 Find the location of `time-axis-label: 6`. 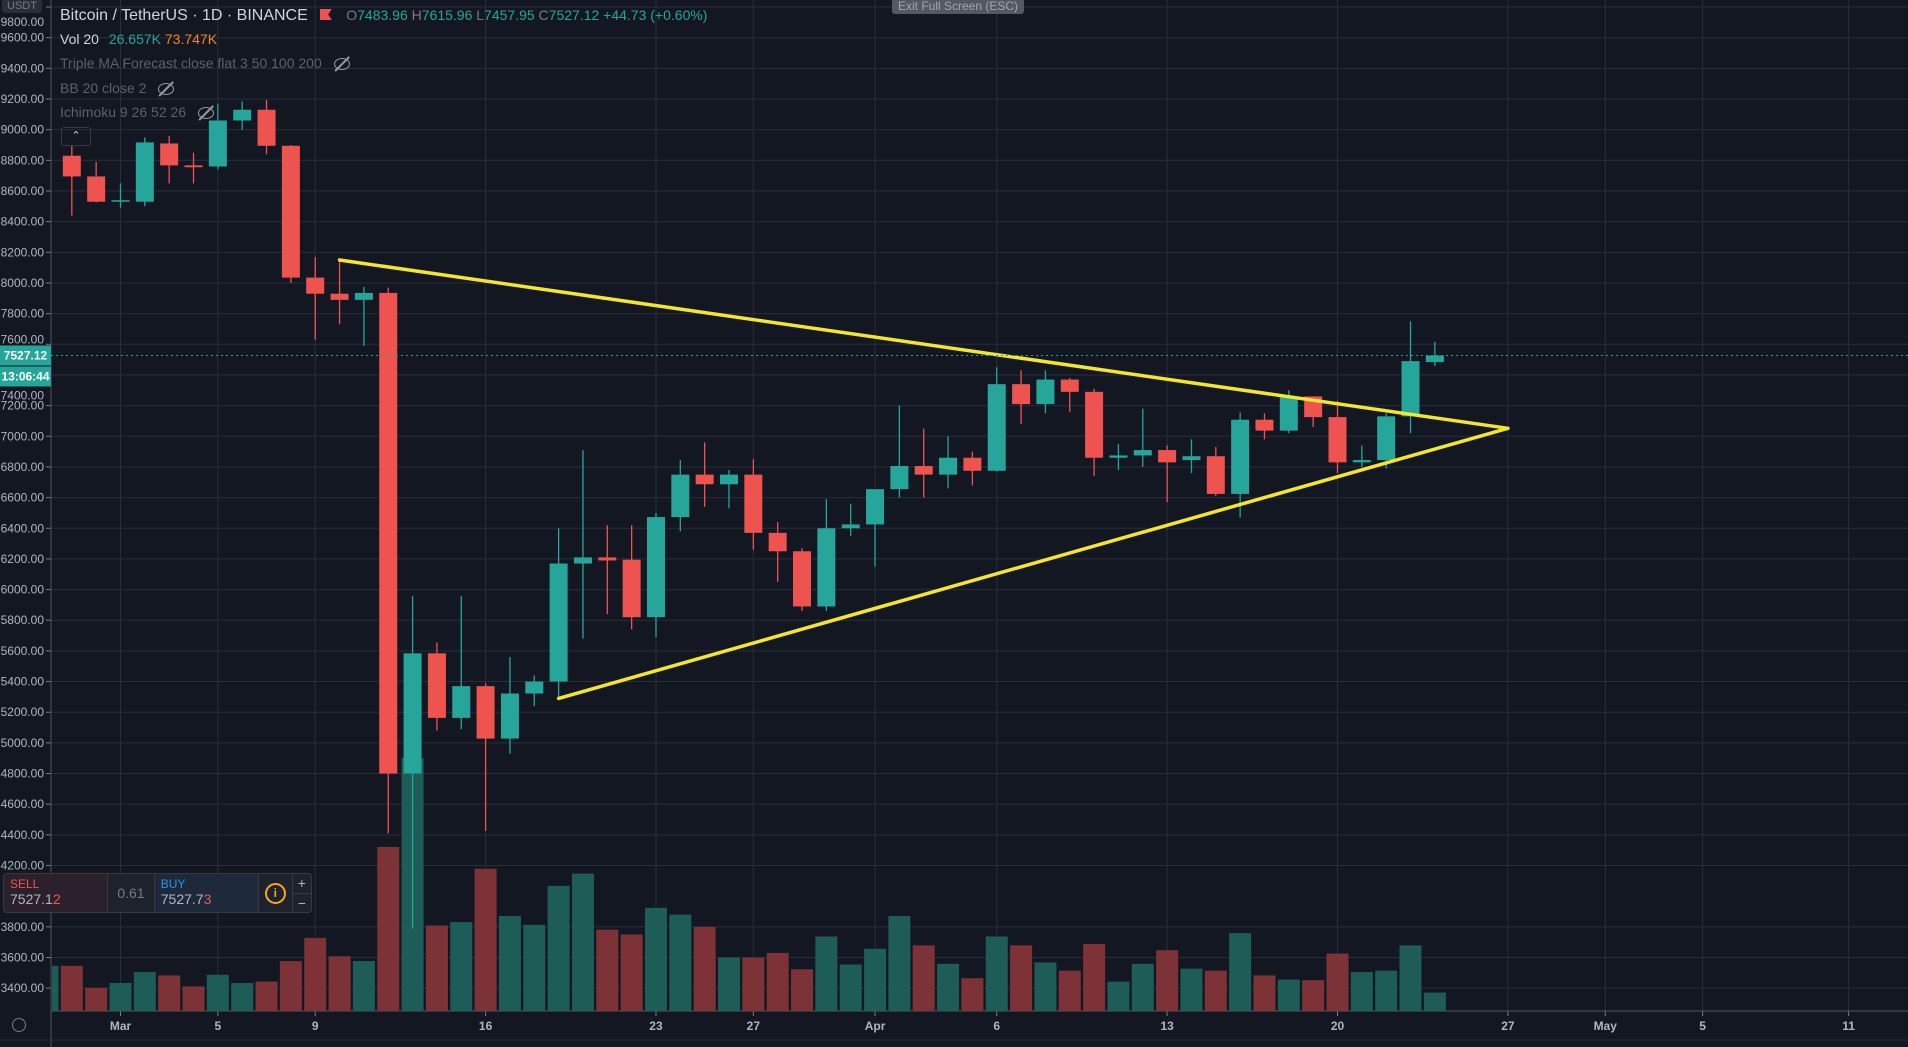

time-axis-label: 6 is located at coordinates (996, 1026).